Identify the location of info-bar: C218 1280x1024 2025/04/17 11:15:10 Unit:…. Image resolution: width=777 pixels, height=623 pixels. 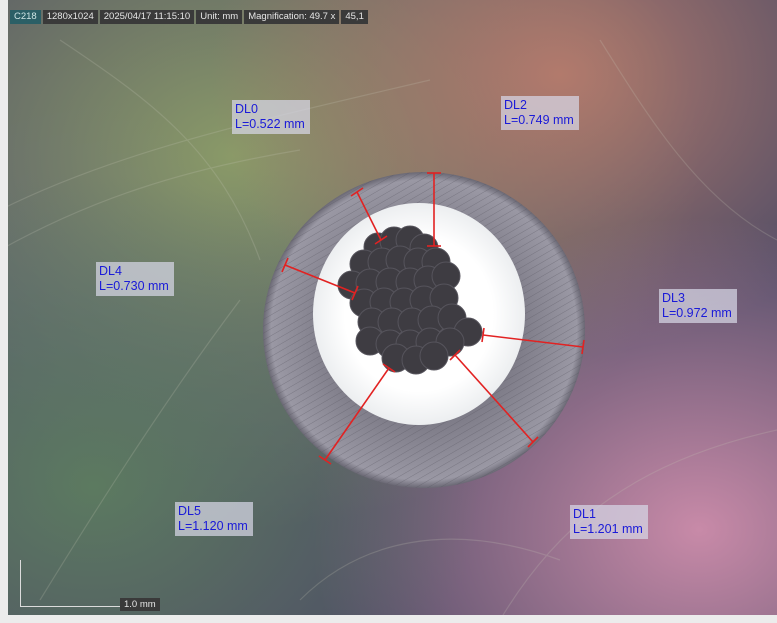
(189, 17).